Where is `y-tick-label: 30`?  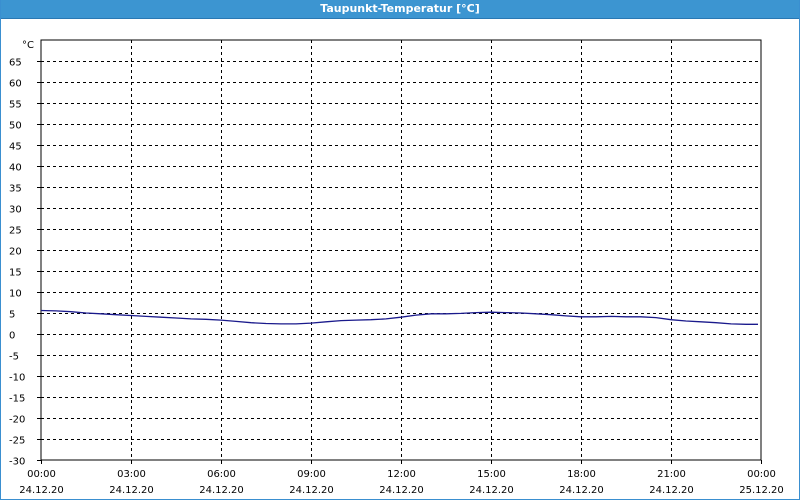
y-tick-label: 30 is located at coordinates (15, 210).